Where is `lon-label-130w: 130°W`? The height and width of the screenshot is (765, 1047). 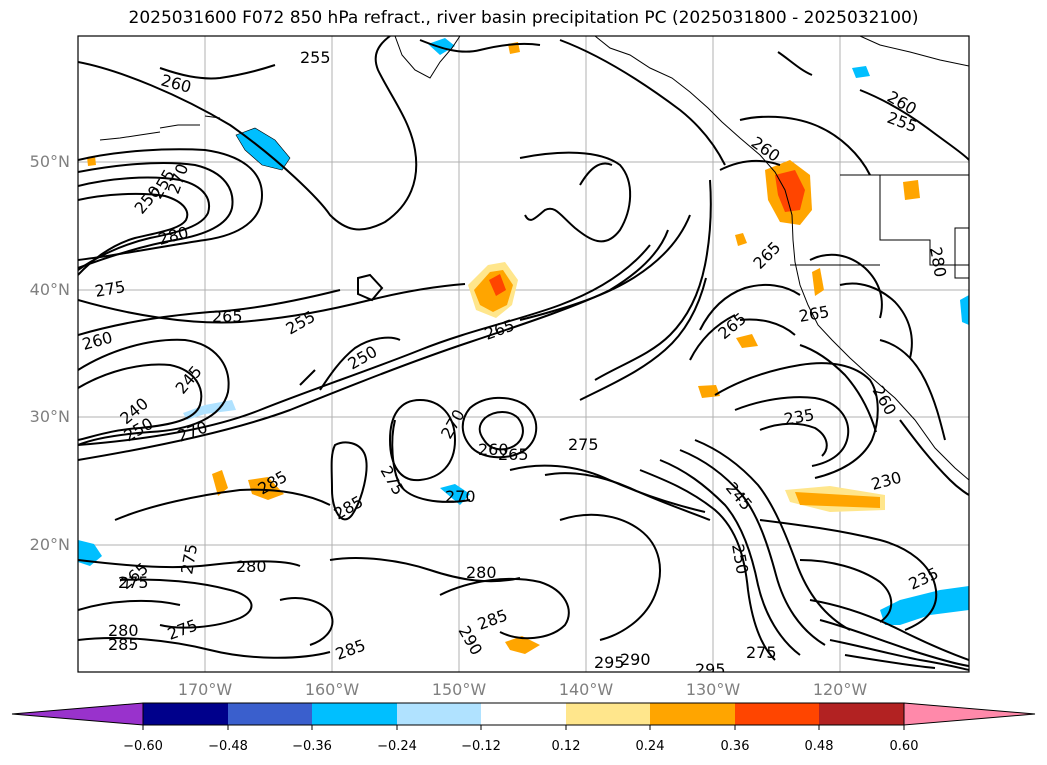 lon-label-130w: 130°W is located at coordinates (713, 689).